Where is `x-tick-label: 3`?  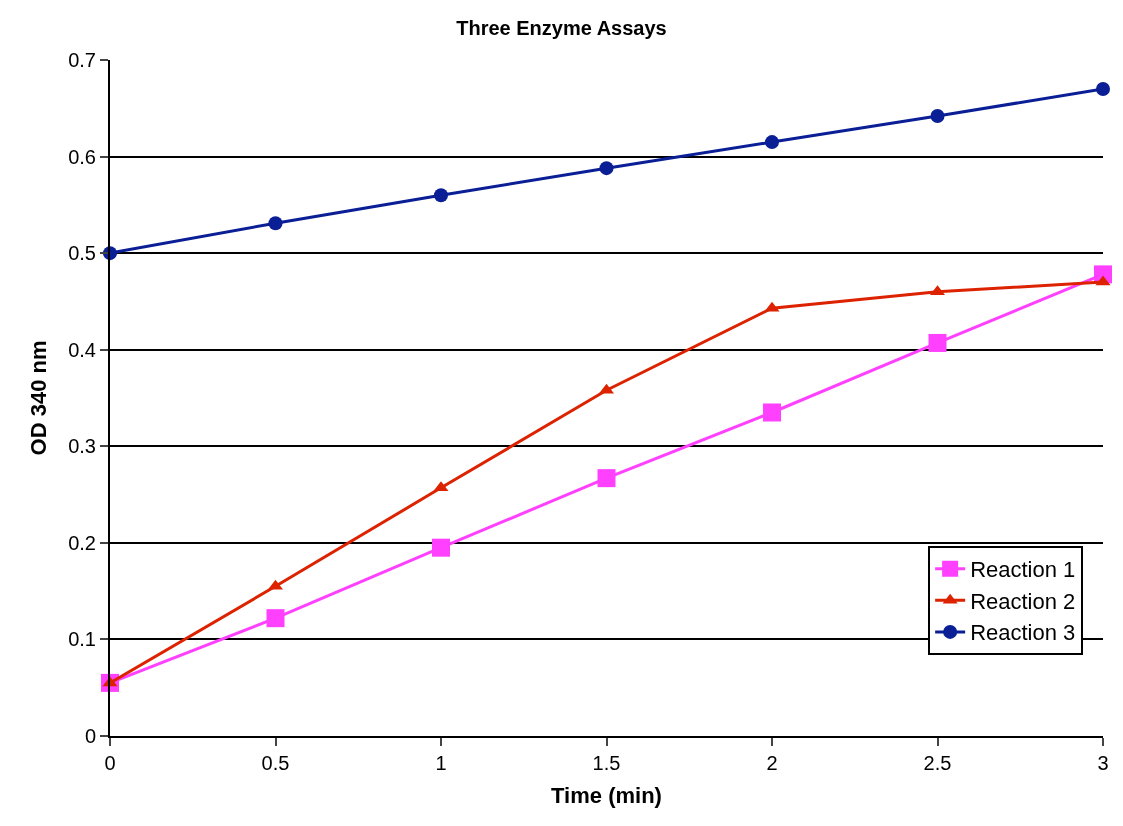
x-tick-label: 3 is located at coordinates (1103, 763).